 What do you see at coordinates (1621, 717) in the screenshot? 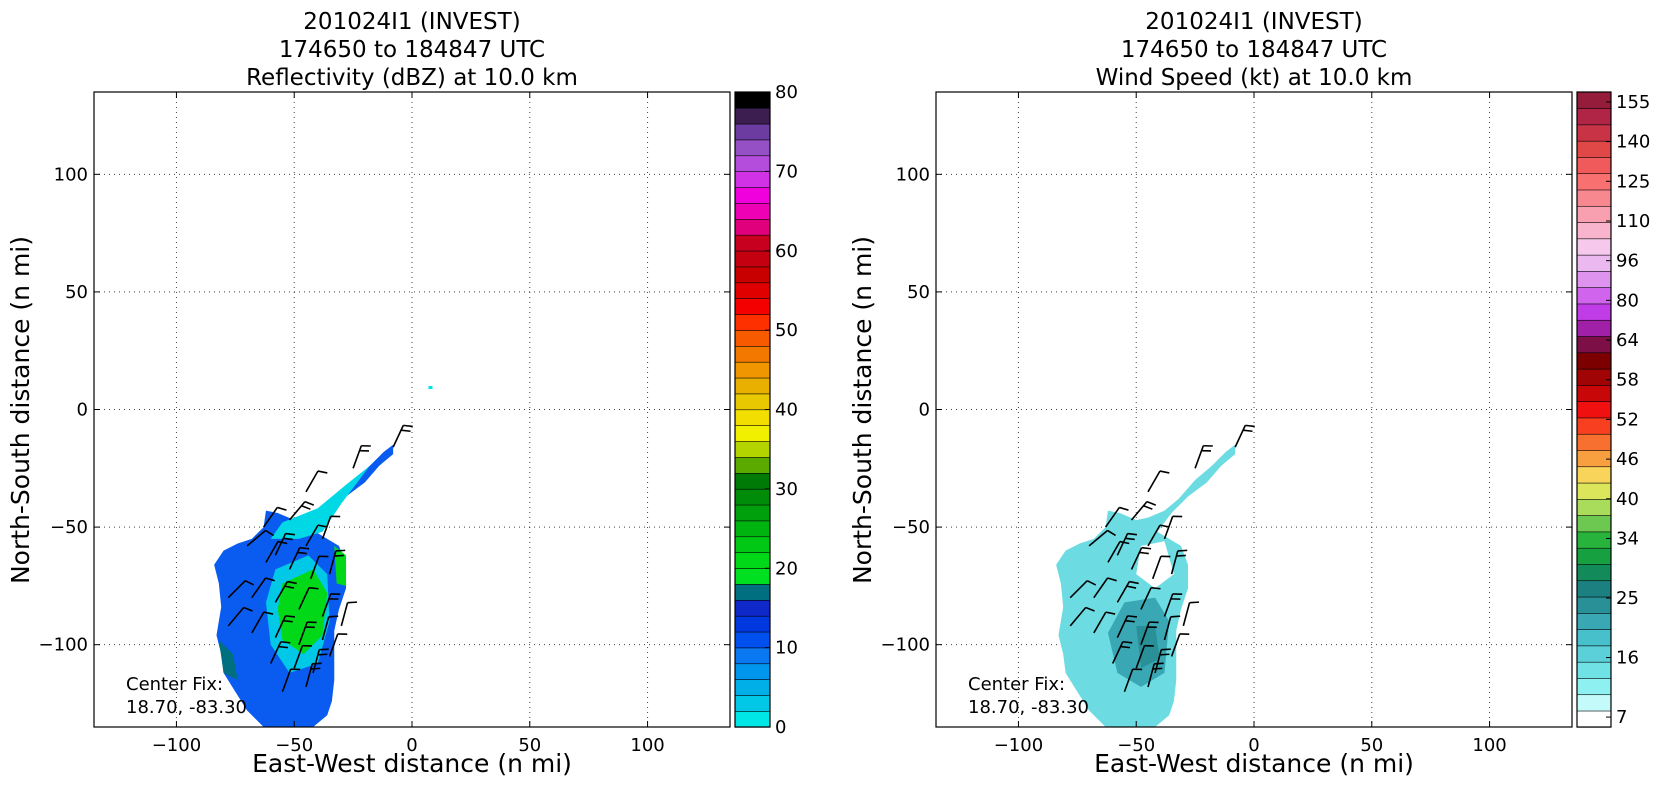
I see `colorbar-tick-label: 7` at bounding box center [1621, 717].